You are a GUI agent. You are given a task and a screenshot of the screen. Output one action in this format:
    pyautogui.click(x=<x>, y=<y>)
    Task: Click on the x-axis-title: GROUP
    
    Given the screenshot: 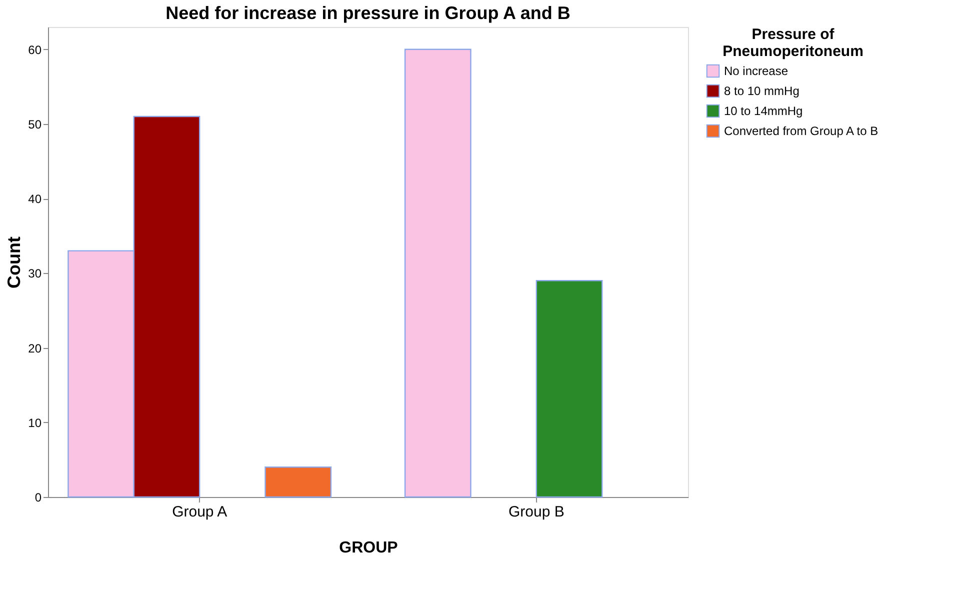 What is the action you would take?
    pyautogui.click(x=368, y=548)
    